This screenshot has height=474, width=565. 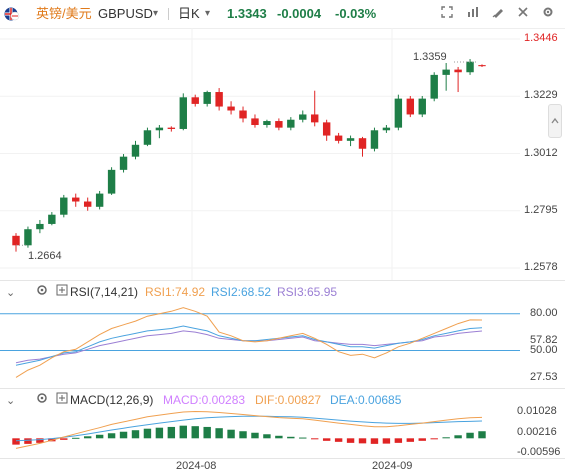 I want to click on symbol-dropdown-icon: ▾, so click(x=156, y=13).